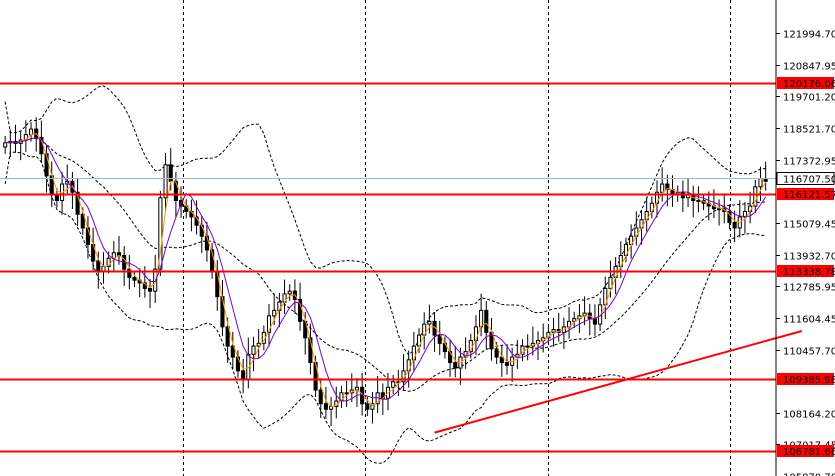 The height and width of the screenshot is (476, 835). I want to click on y-tick-label: 118521.70, so click(809, 130).